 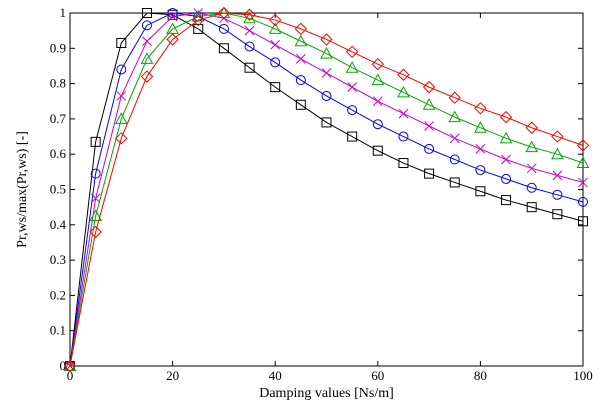 I want to click on x-tick-label: 100, so click(x=583, y=375).